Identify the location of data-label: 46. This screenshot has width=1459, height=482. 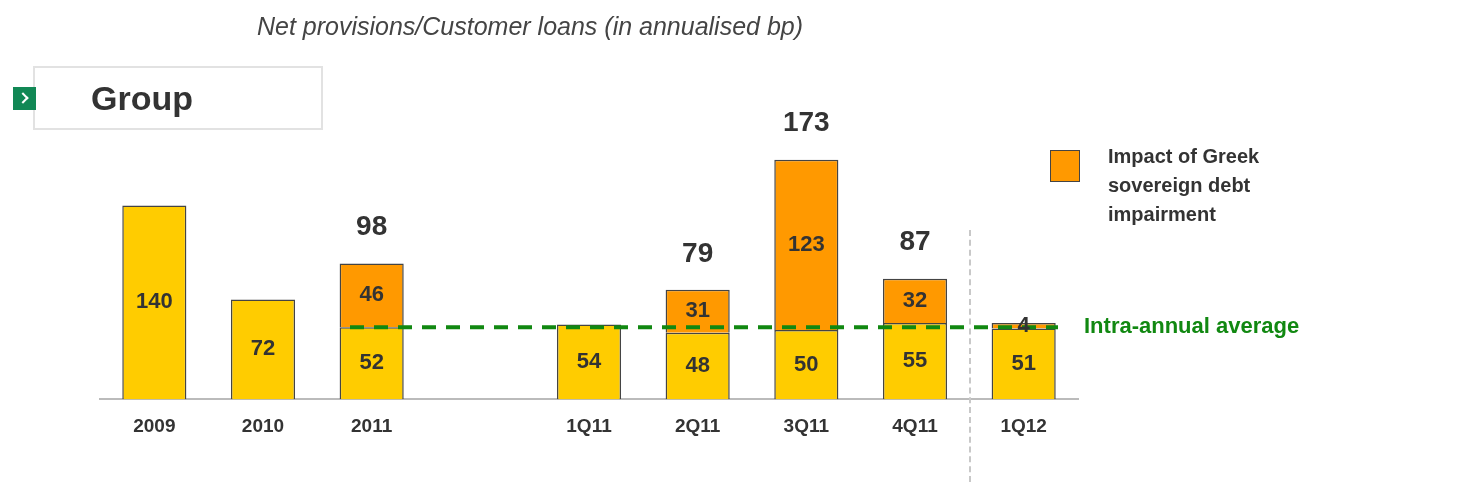
(371, 294).